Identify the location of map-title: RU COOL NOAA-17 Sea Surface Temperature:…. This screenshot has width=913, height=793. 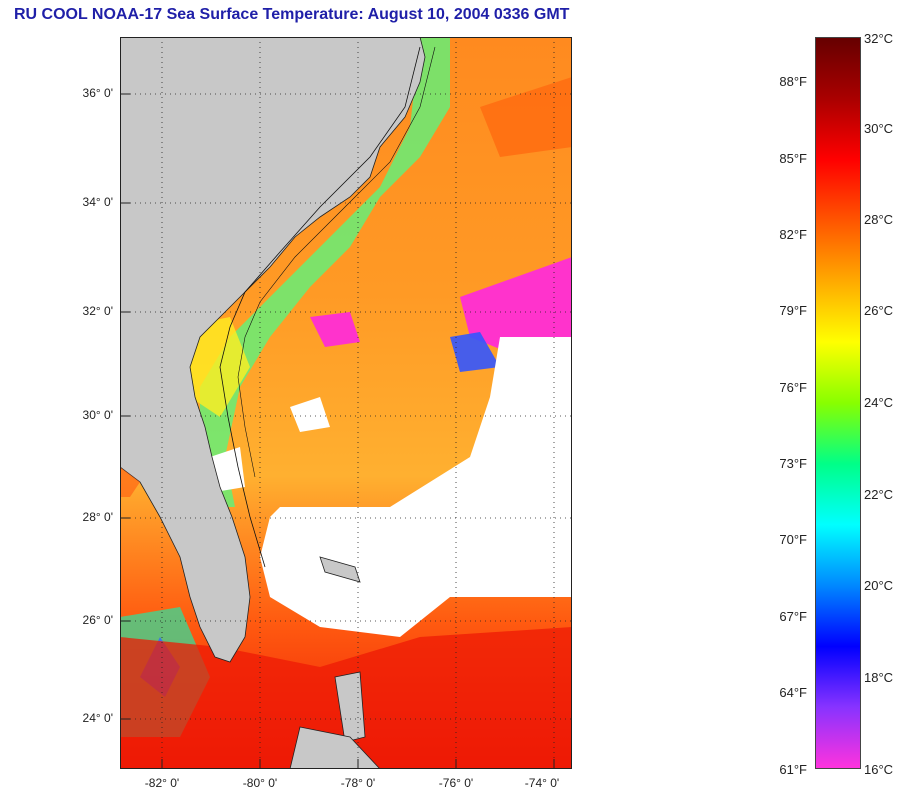
(292, 14).